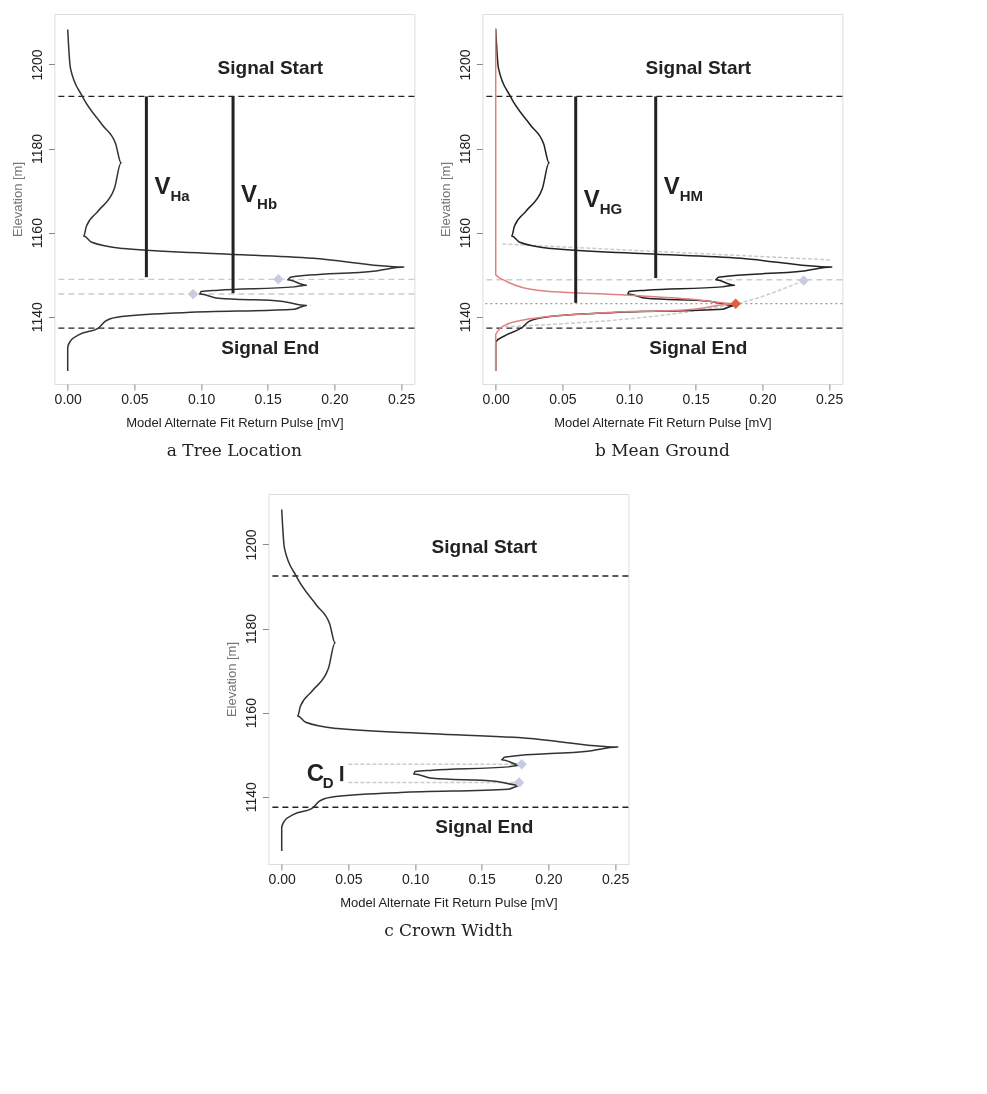  I want to click on text: a Tree Location, so click(234, 450).